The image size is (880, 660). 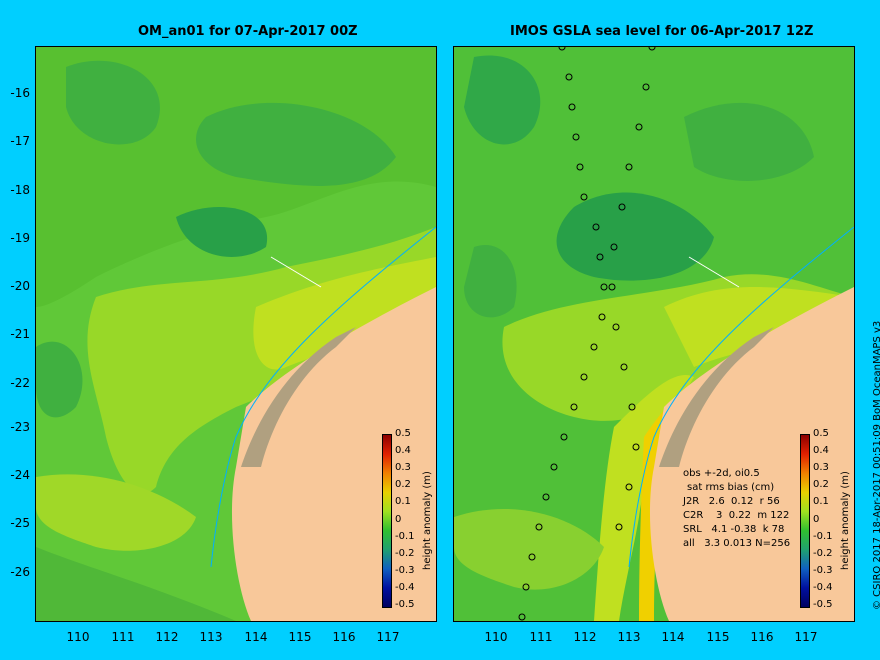 I want to click on left-colorbar, so click(x=387, y=521).